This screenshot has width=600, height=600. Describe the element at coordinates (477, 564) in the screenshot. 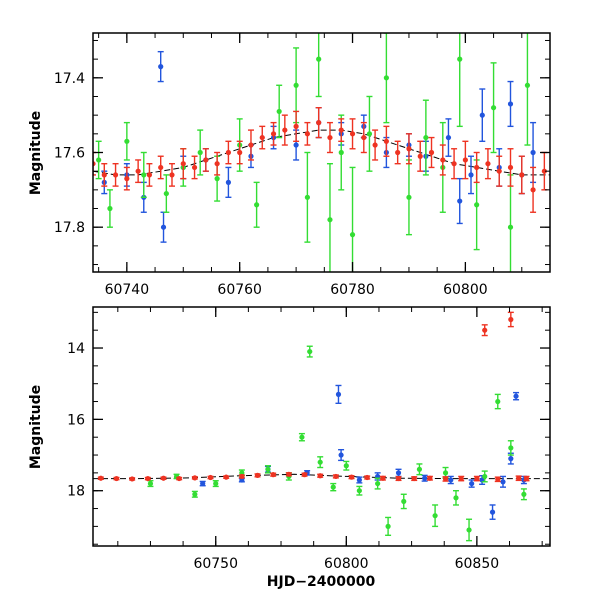

I see `bottom-x-tick-label: 60850` at that location.